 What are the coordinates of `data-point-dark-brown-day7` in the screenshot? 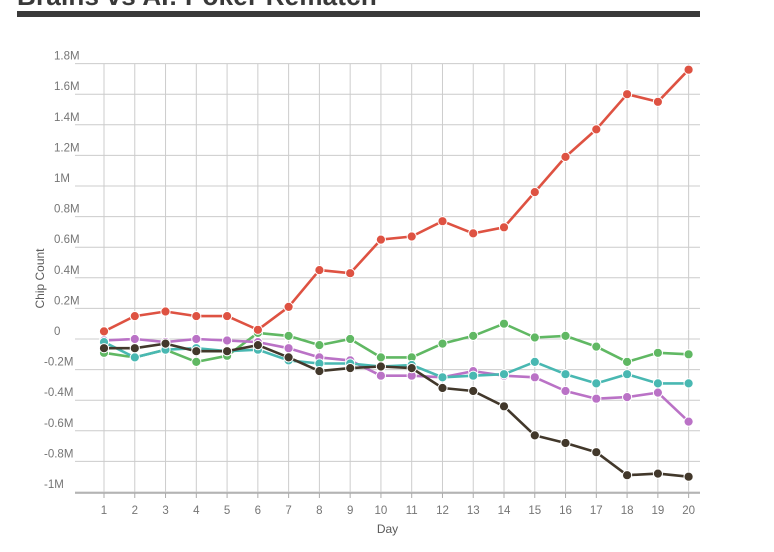 It's located at (288, 357).